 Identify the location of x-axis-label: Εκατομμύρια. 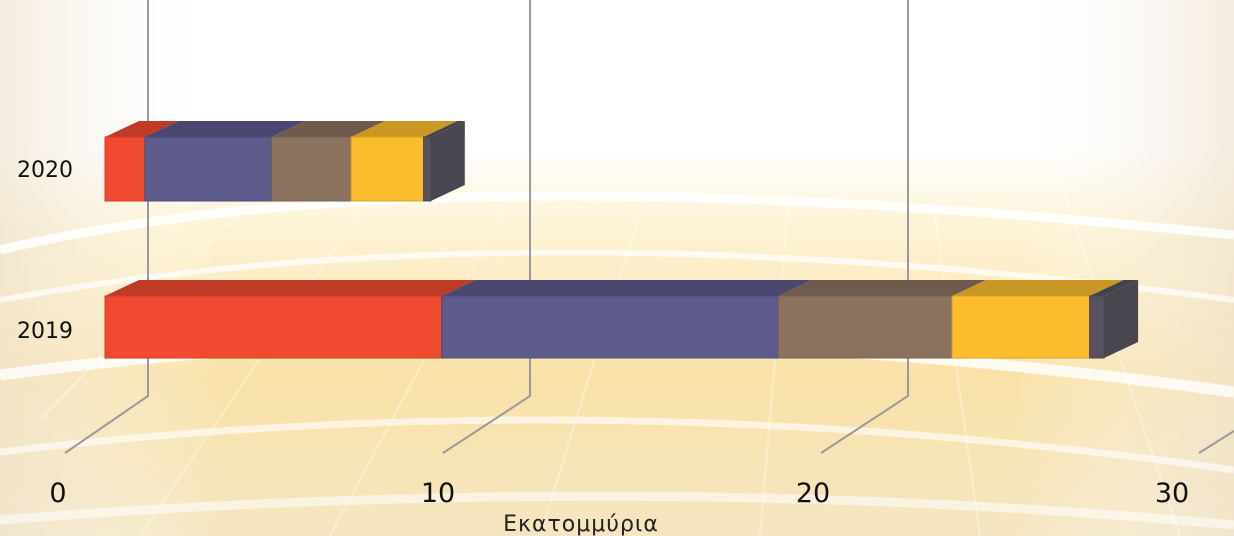
(581, 524).